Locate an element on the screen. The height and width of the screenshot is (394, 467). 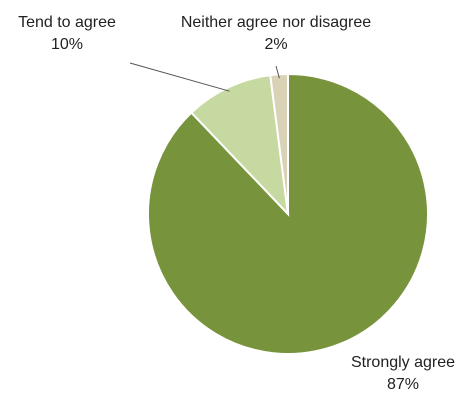
label-neither-value: 2% is located at coordinates (275, 44).